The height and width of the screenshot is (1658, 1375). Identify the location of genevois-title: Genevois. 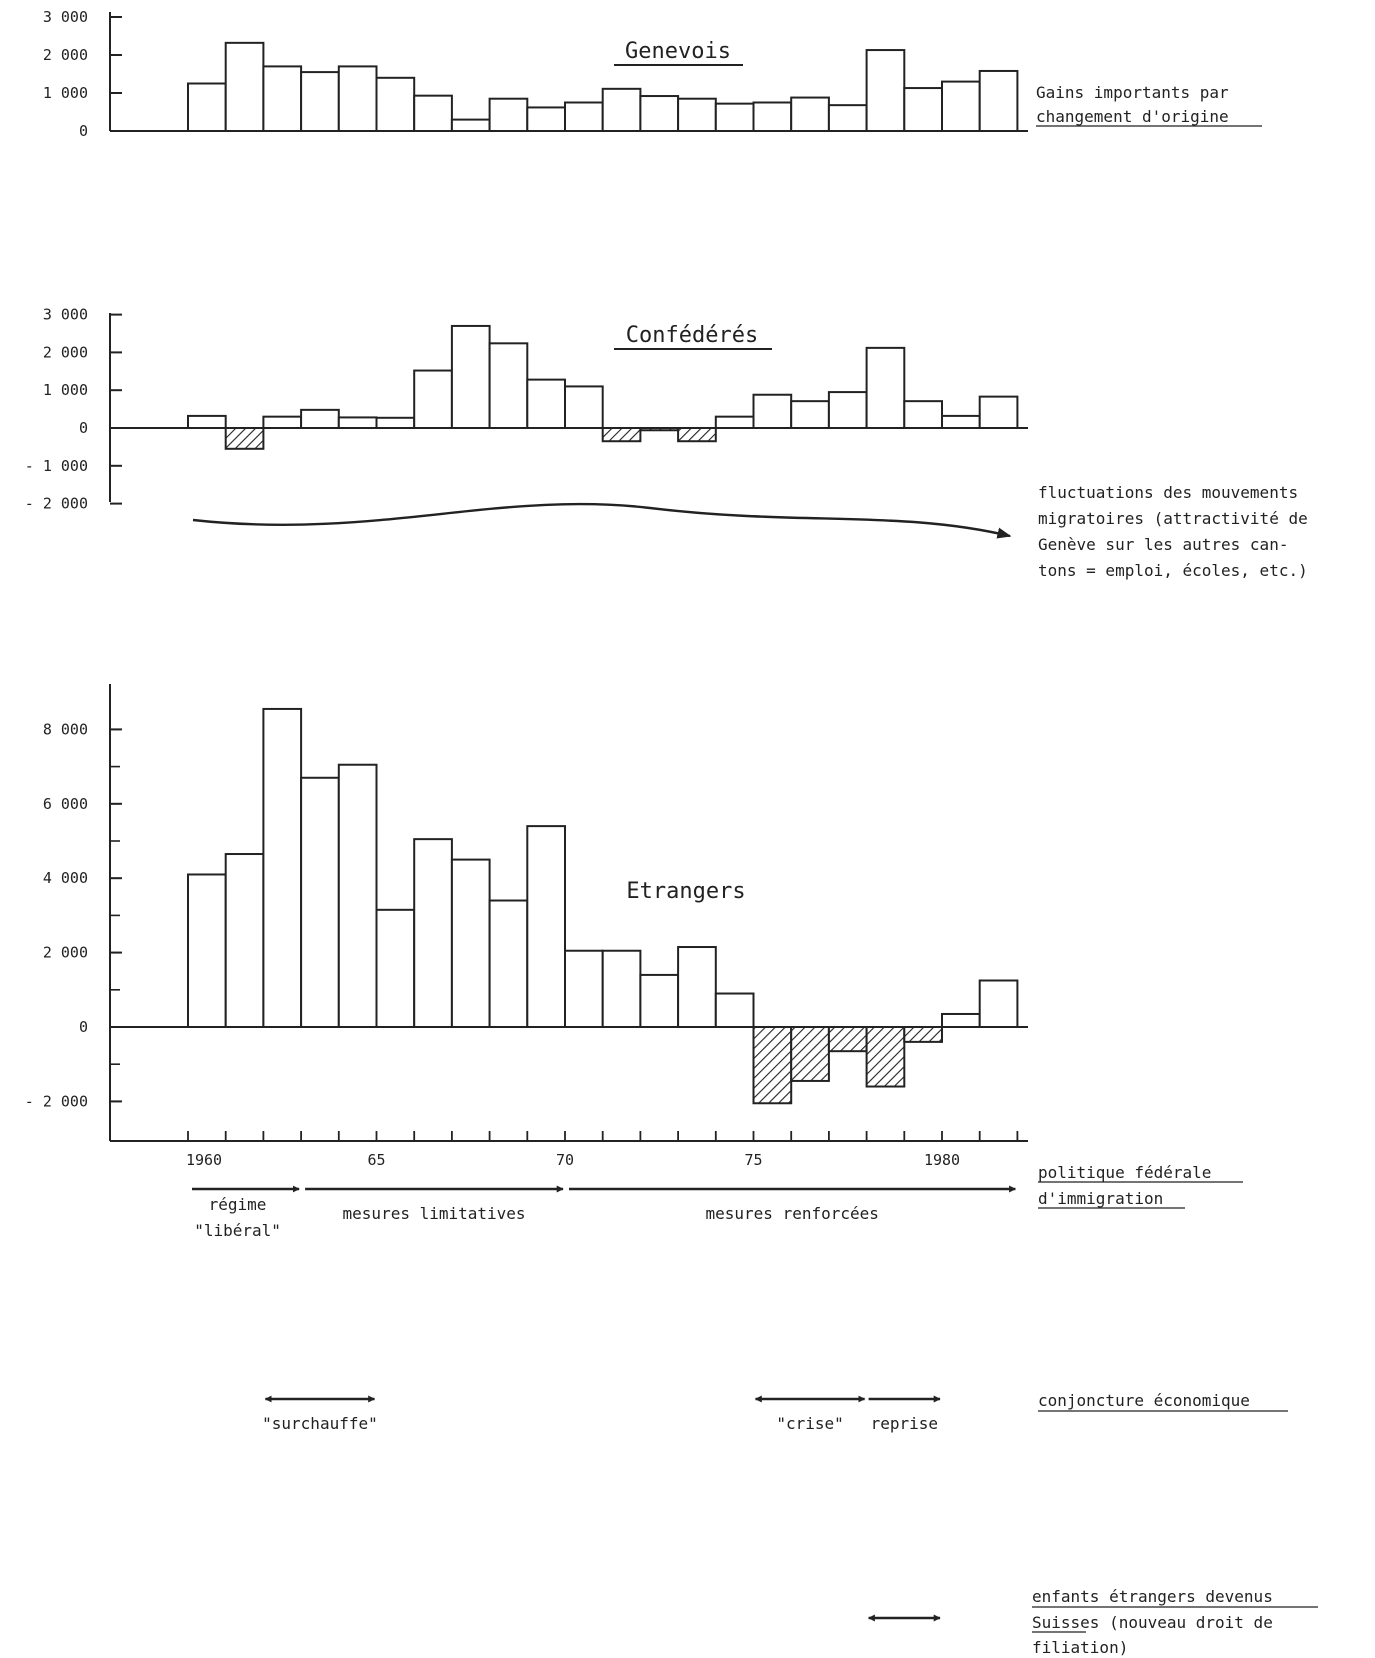
(678, 51).